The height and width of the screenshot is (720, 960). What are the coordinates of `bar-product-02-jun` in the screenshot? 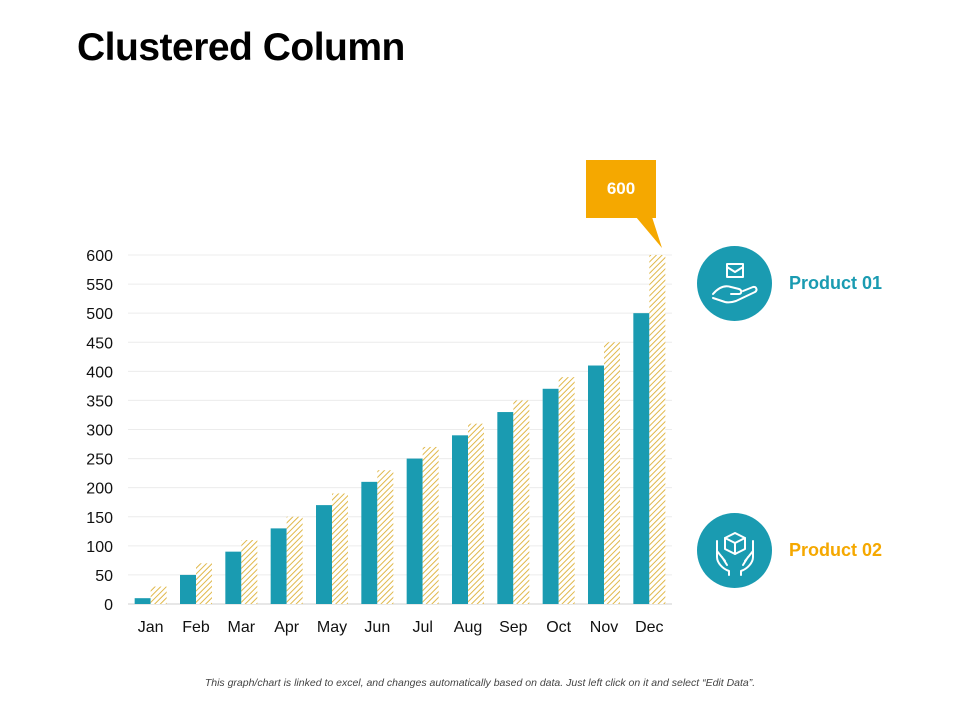 It's located at (385, 537).